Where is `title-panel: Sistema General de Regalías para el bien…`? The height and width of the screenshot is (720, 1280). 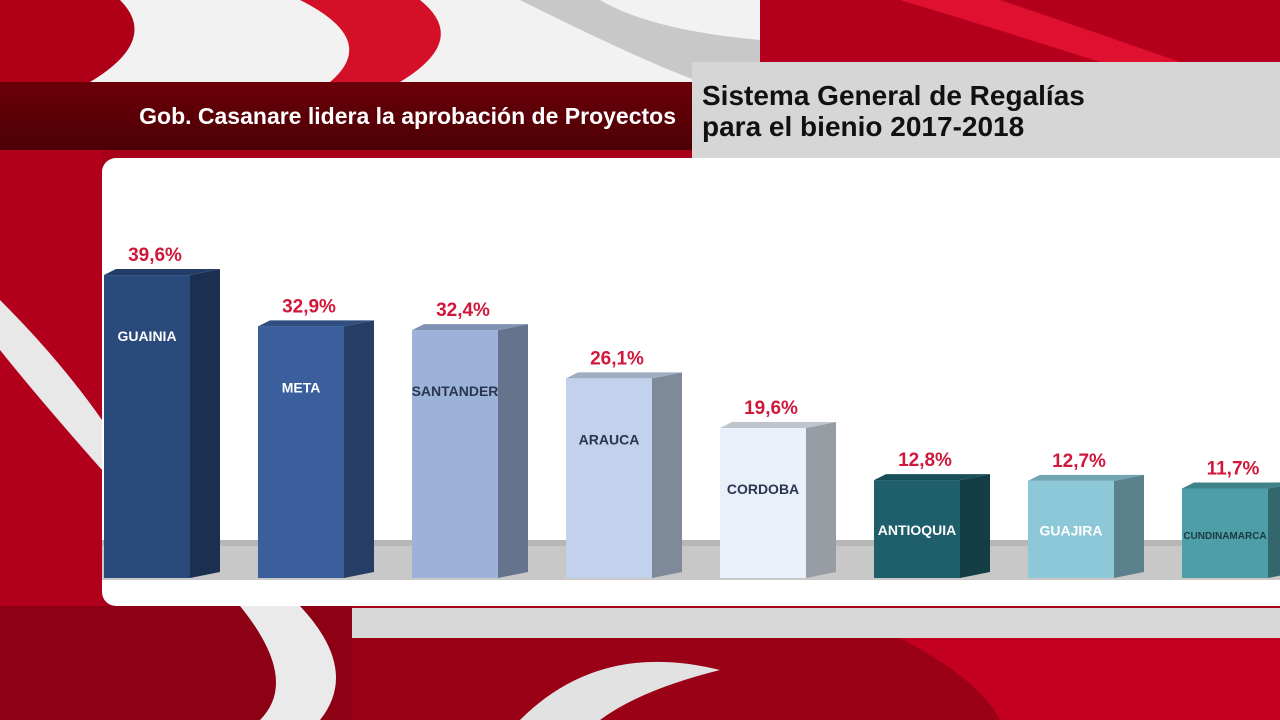
title-panel: Sistema General de Regalías para el bien… is located at coordinates (986, 110).